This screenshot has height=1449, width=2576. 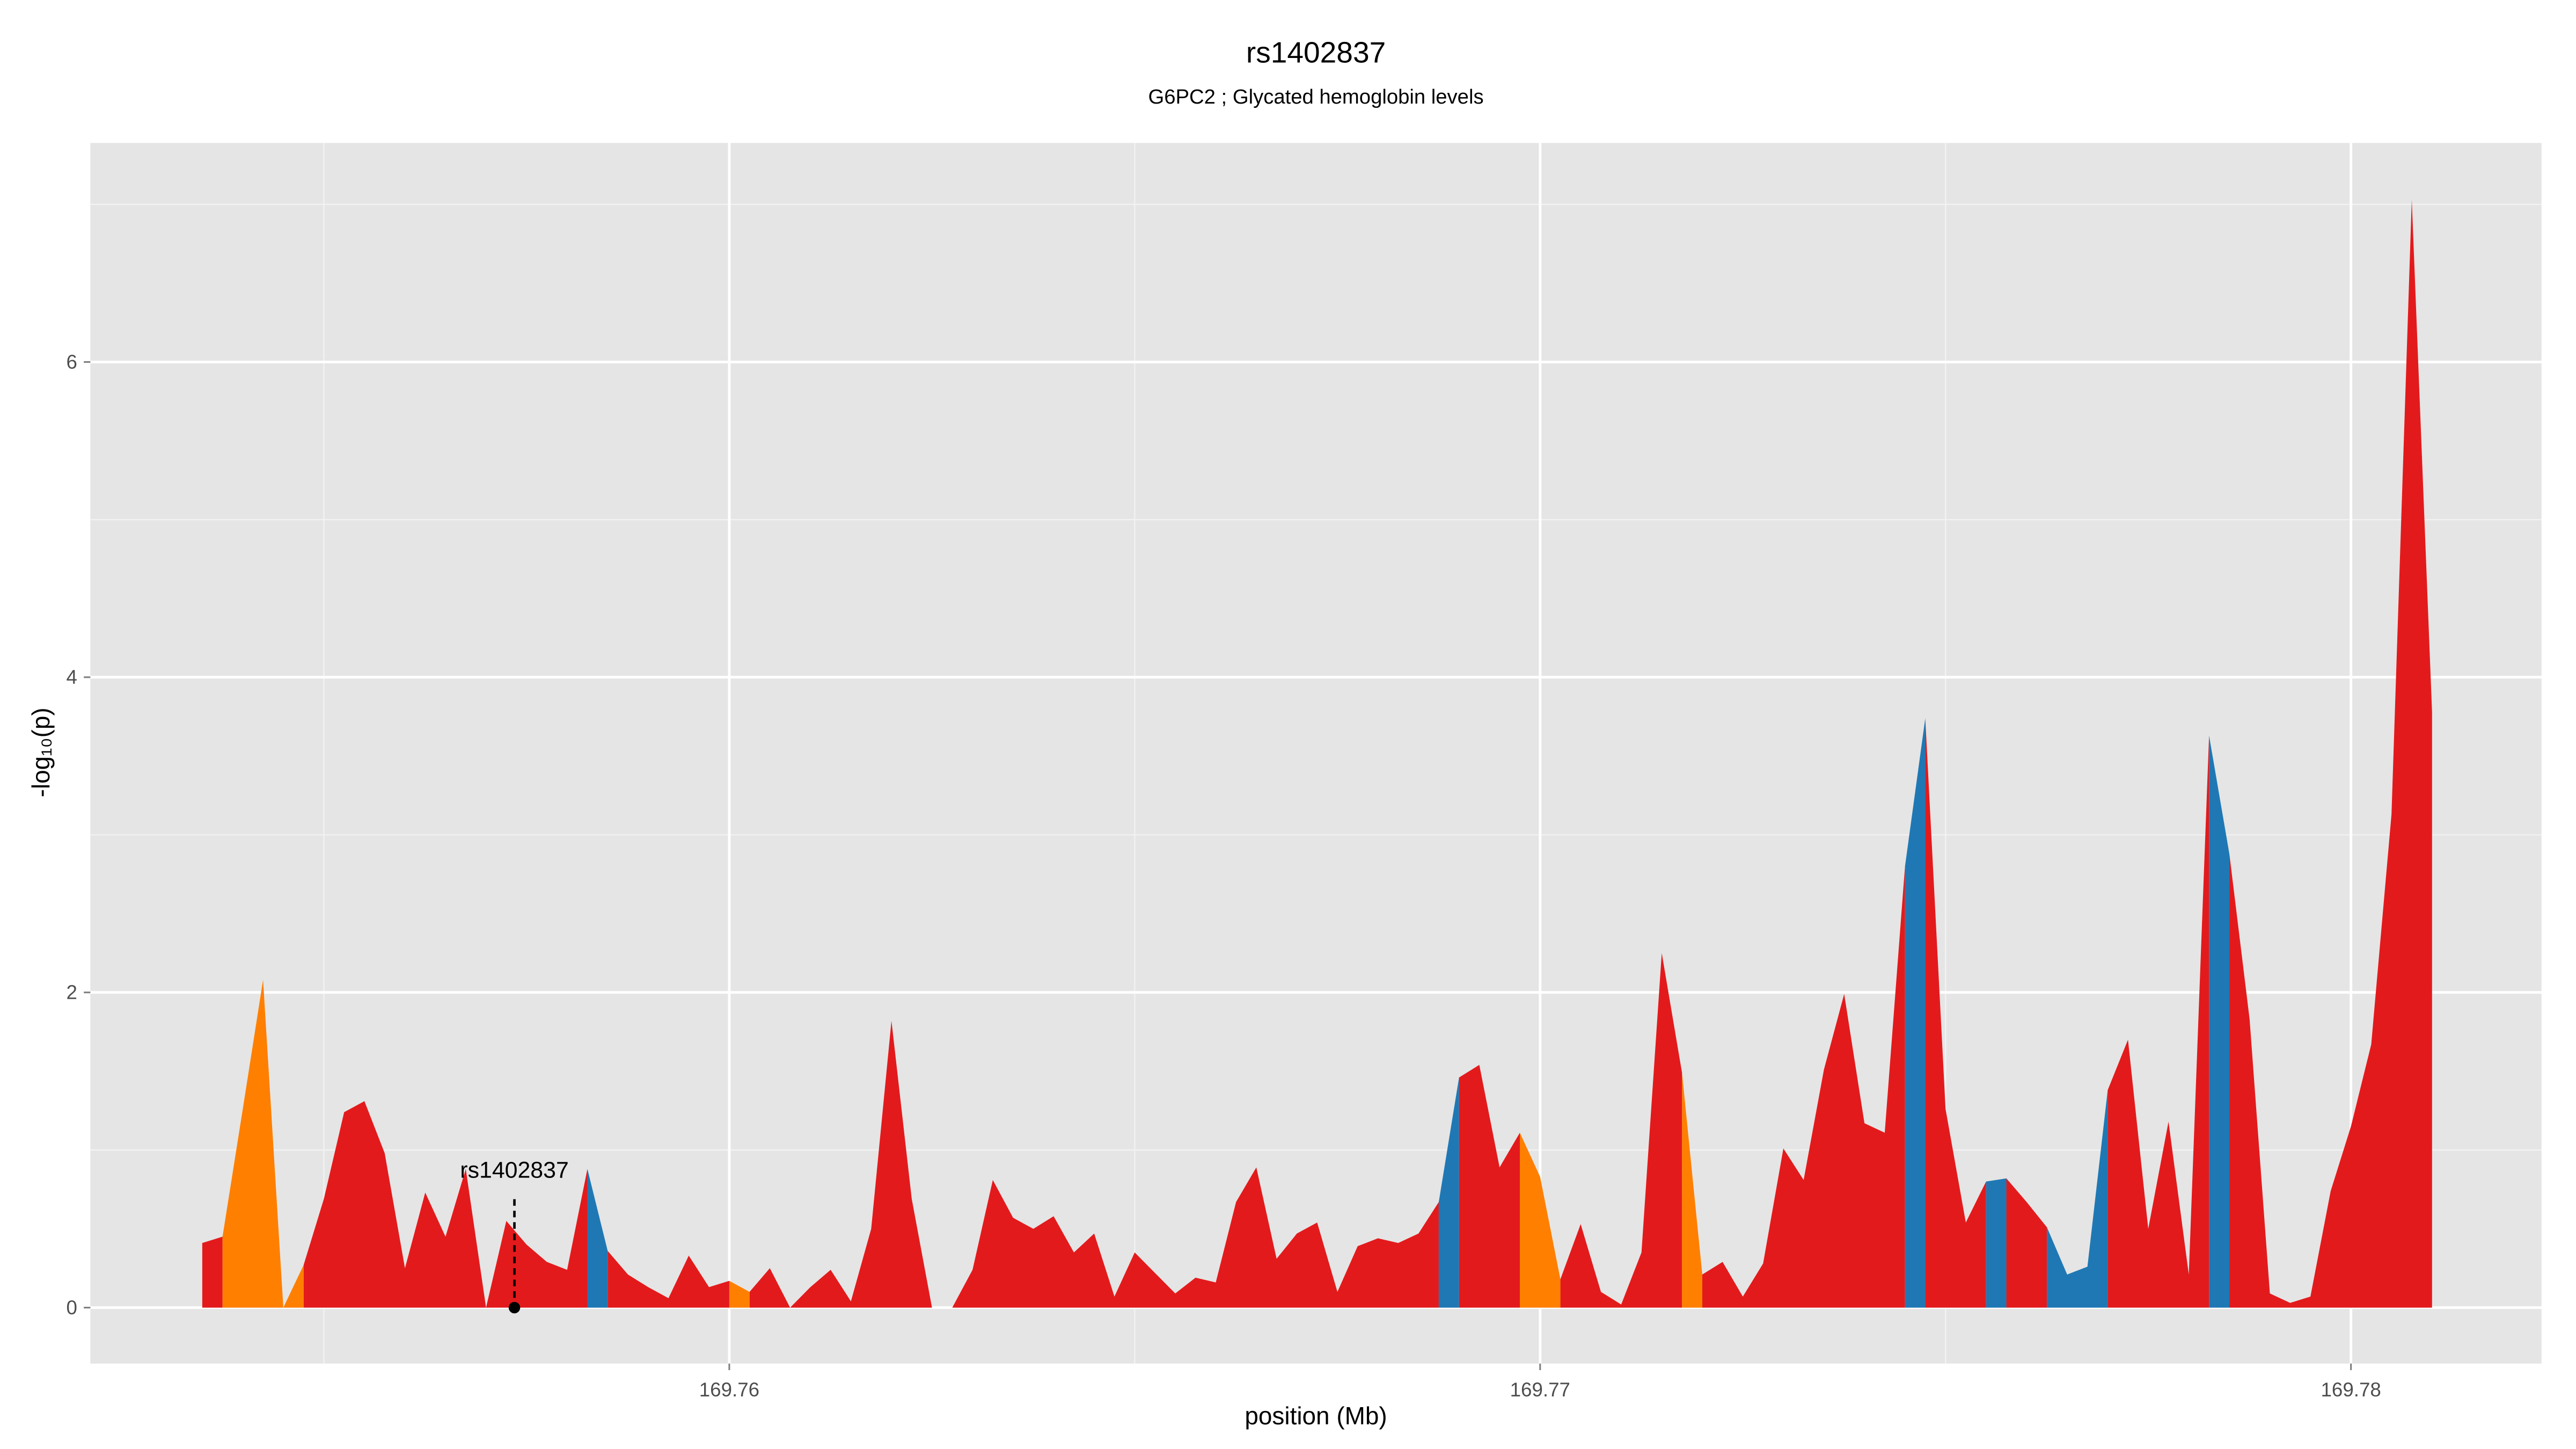 I want to click on chart-title: rs1402837, so click(x=1316, y=52).